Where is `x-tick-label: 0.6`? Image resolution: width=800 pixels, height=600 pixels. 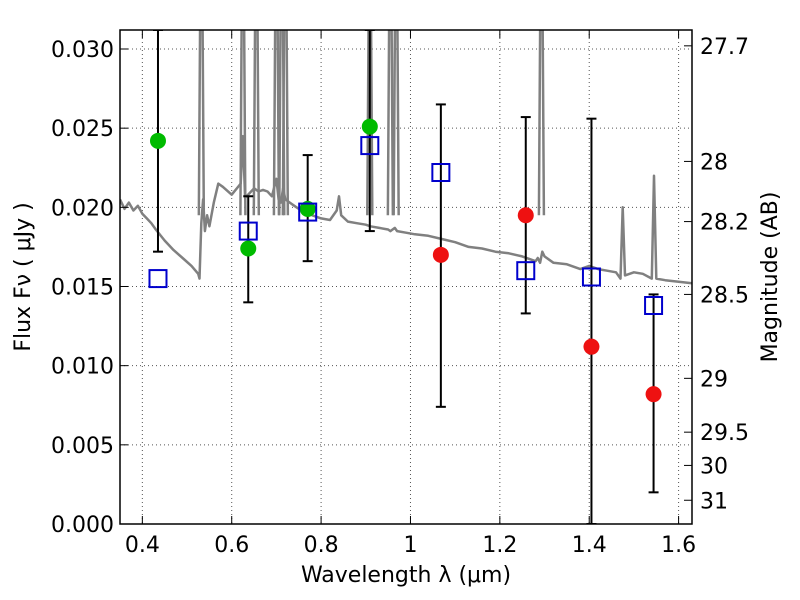 x-tick-label: 0.6 is located at coordinates (231, 545).